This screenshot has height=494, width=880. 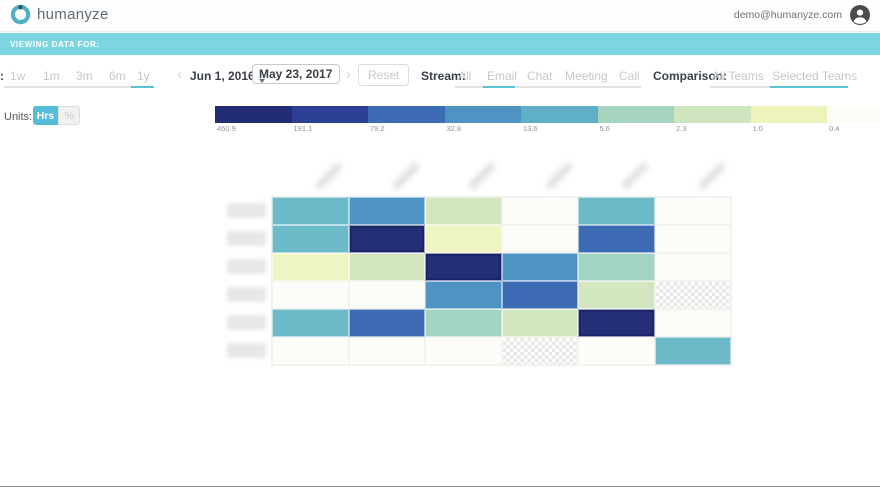 What do you see at coordinates (303, 128) in the screenshot?
I see `legend-tick-label: 191.1` at bounding box center [303, 128].